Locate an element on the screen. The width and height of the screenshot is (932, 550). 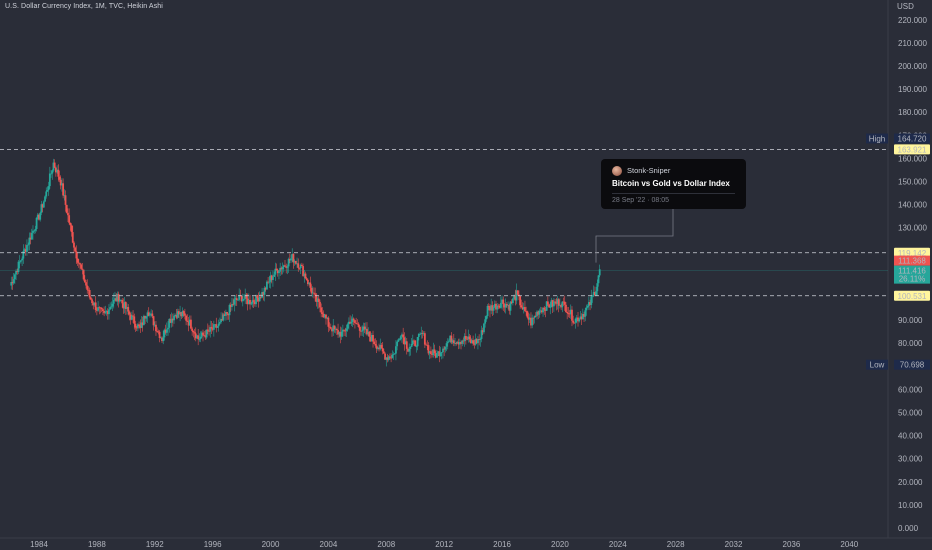
level-label: 119.142 is located at coordinates (912, 253).